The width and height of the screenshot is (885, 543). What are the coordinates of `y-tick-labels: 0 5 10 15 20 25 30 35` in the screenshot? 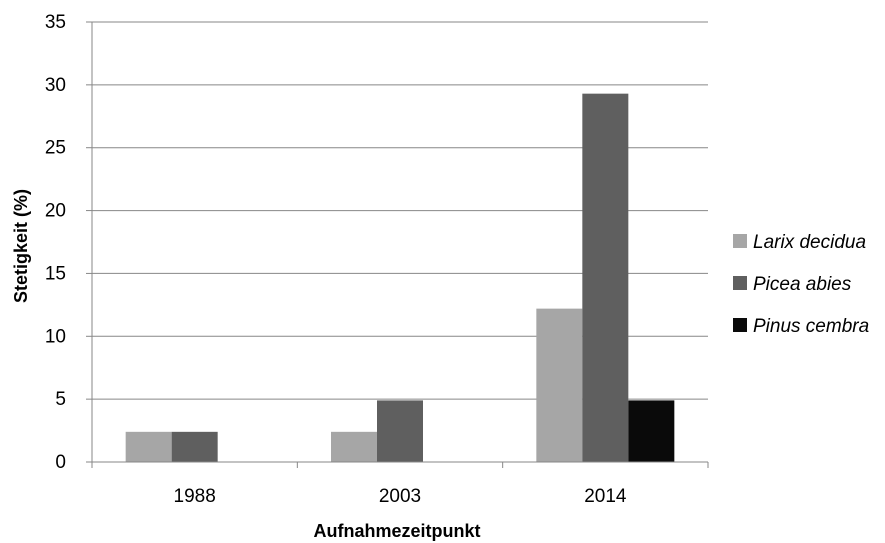 It's located at (55, 242).